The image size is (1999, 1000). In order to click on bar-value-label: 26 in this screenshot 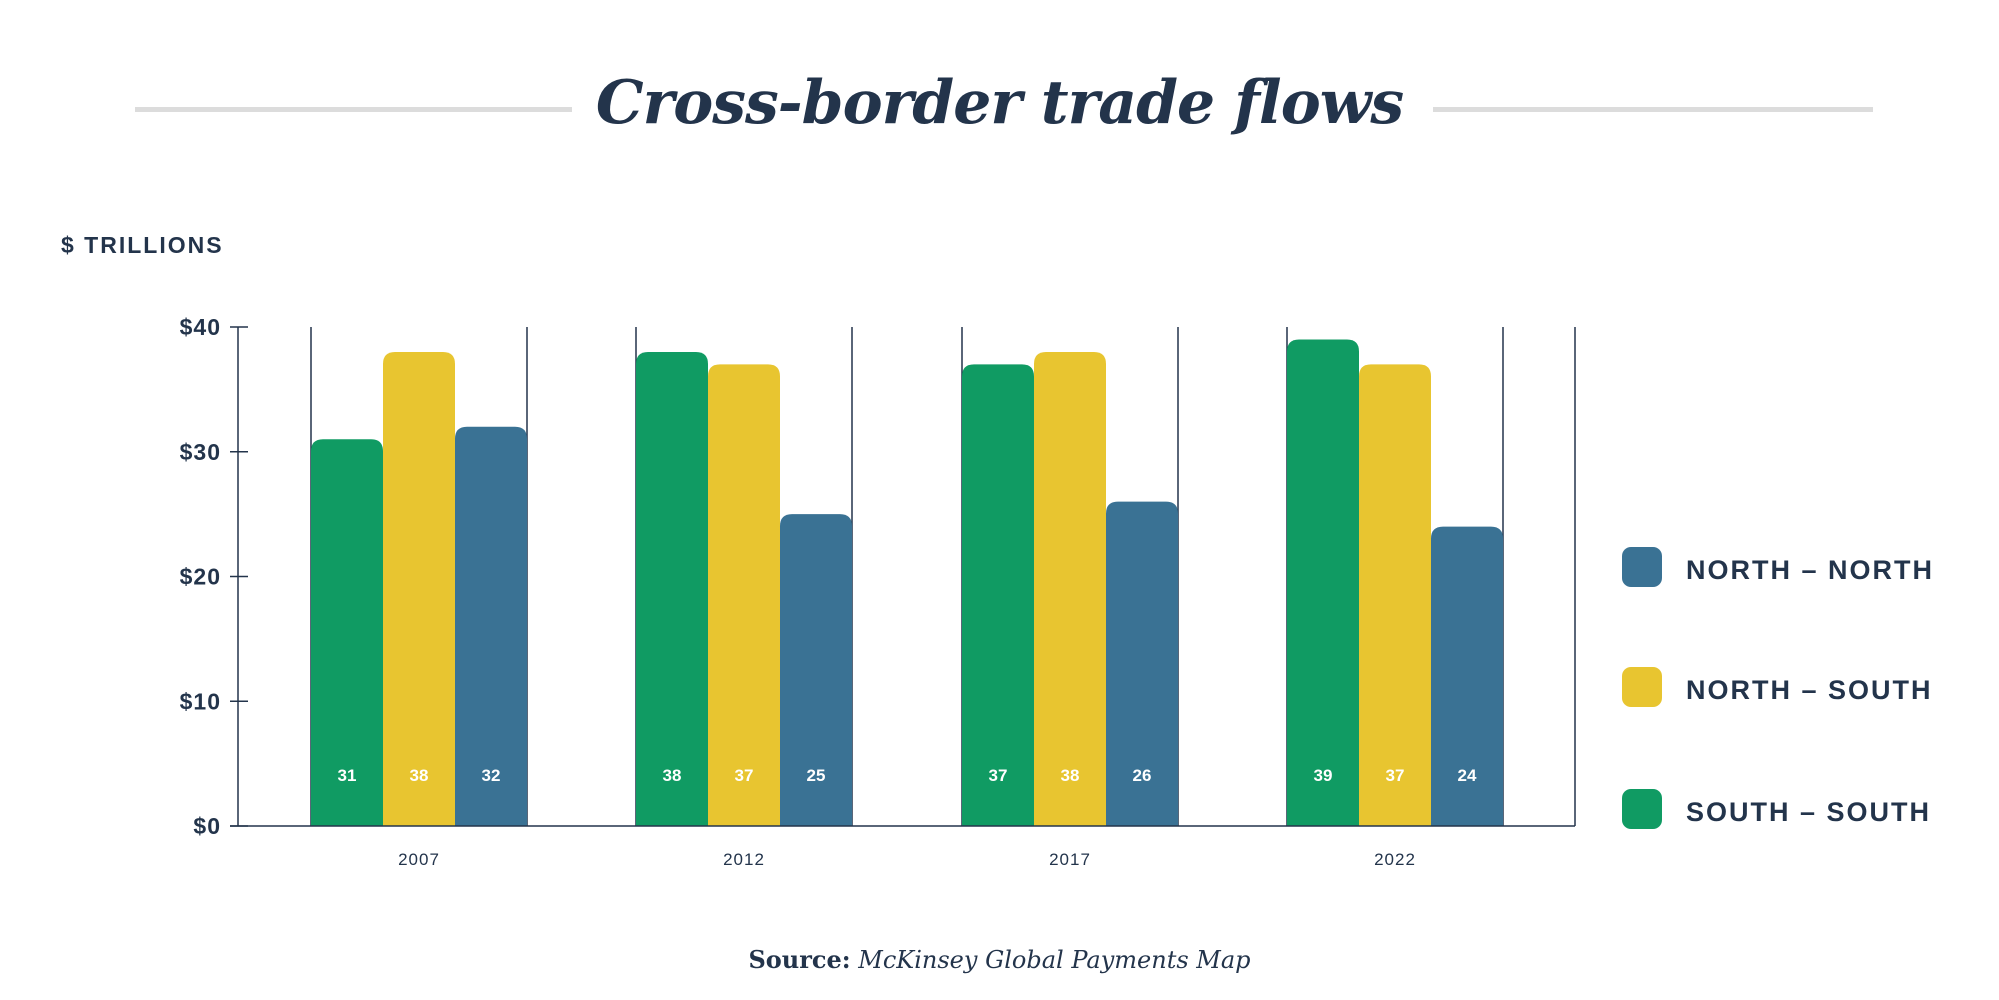, I will do `click(1142, 775)`.